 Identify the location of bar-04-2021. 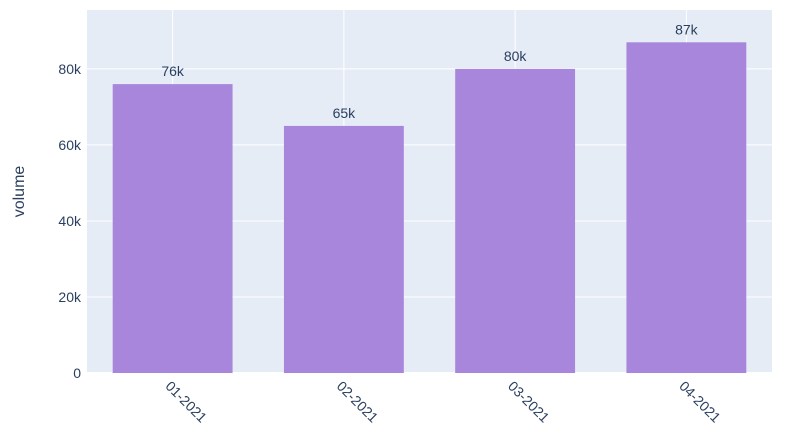
(686, 207).